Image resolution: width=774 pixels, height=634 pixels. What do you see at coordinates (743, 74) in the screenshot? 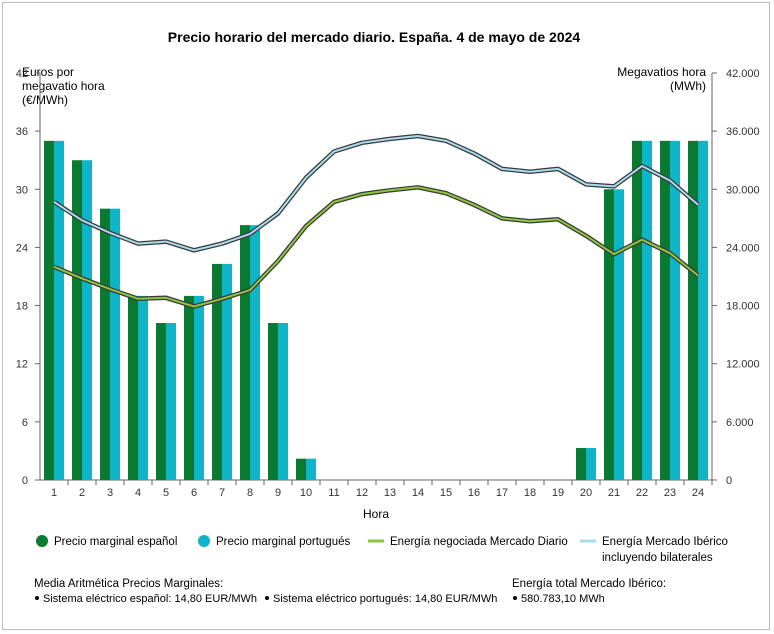
I see `y-right-tick-label: 42.000` at bounding box center [743, 74].